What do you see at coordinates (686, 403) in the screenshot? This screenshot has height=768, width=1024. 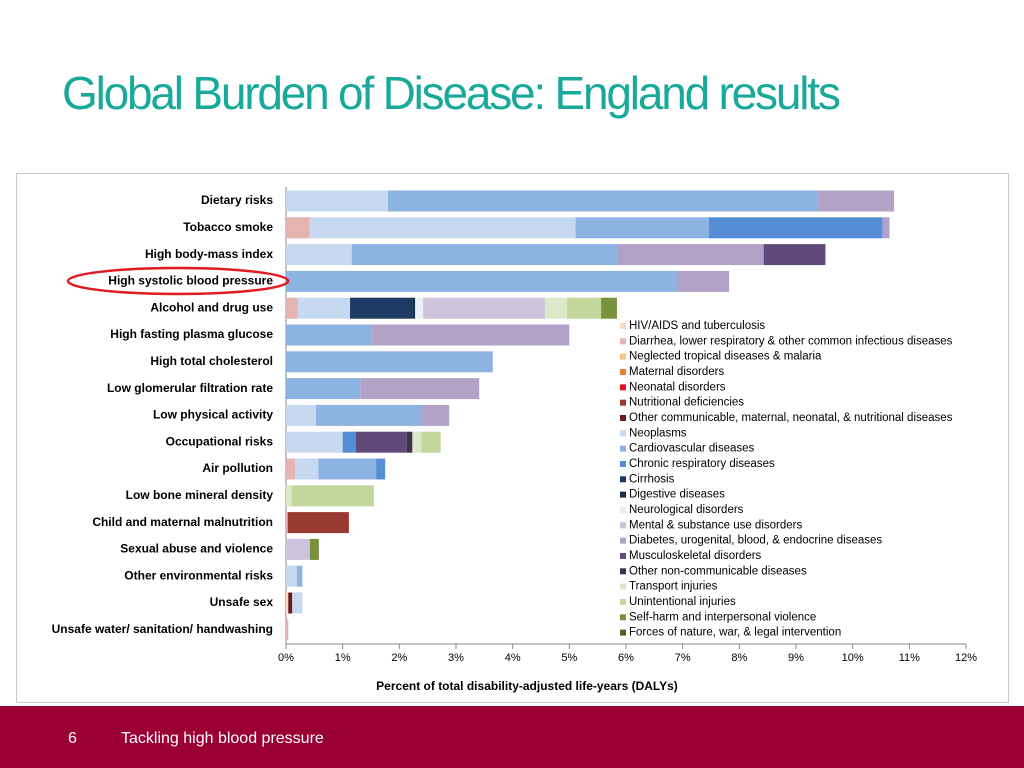 I see `legend-label: Nutritional deficiencies` at bounding box center [686, 403].